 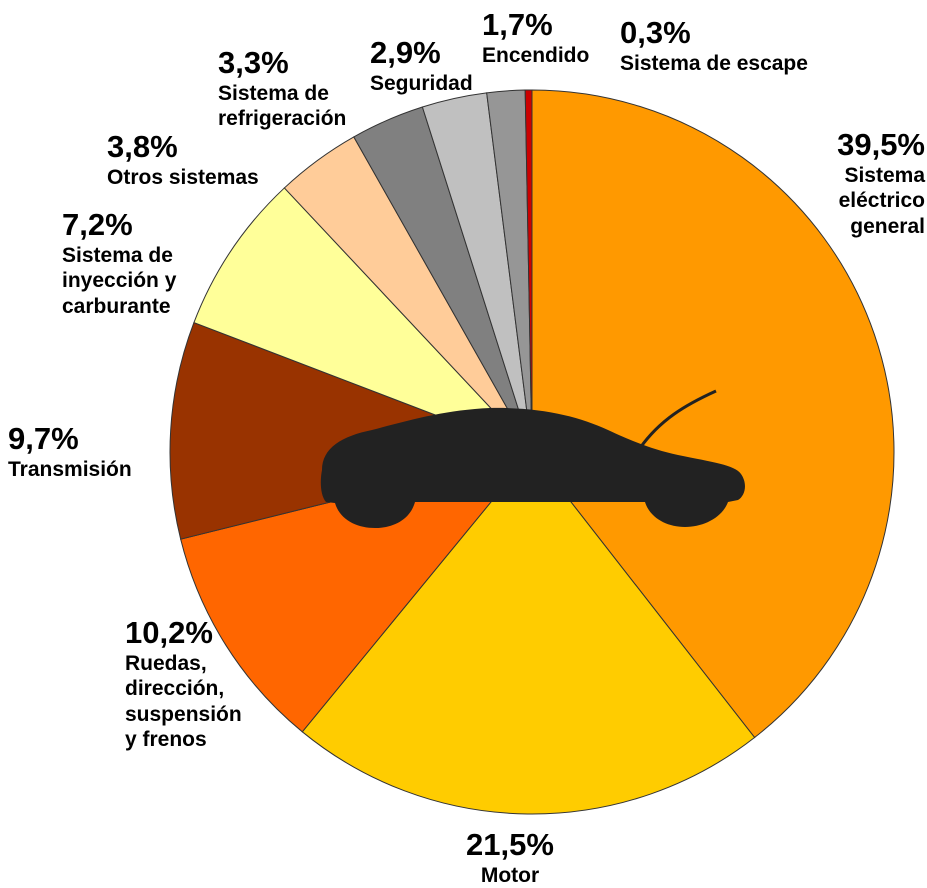 What do you see at coordinates (169, 632) in the screenshot?
I see `slice-percent: 10,2%` at bounding box center [169, 632].